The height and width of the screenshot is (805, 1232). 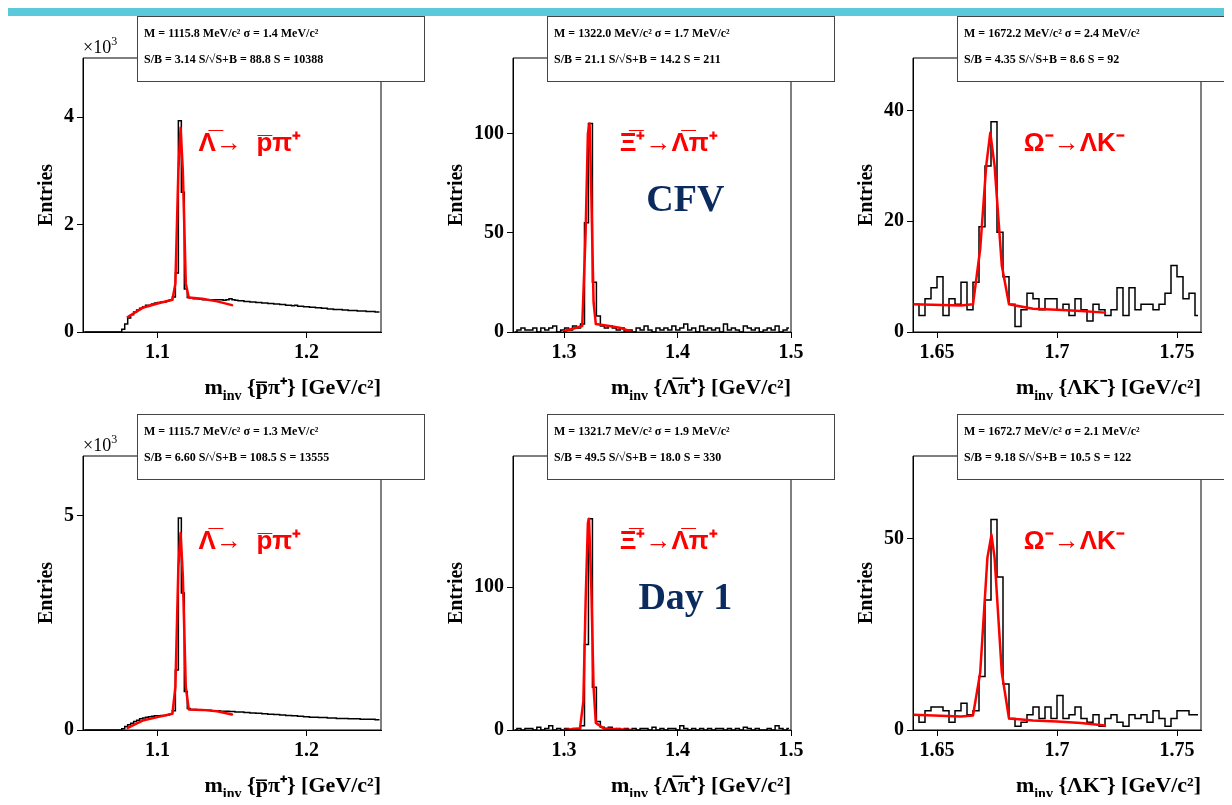 What do you see at coordinates (638, 457) in the screenshot?
I see `annotation: S/B = 49.5 S/√S+B = 18.0 S = 330` at bounding box center [638, 457].